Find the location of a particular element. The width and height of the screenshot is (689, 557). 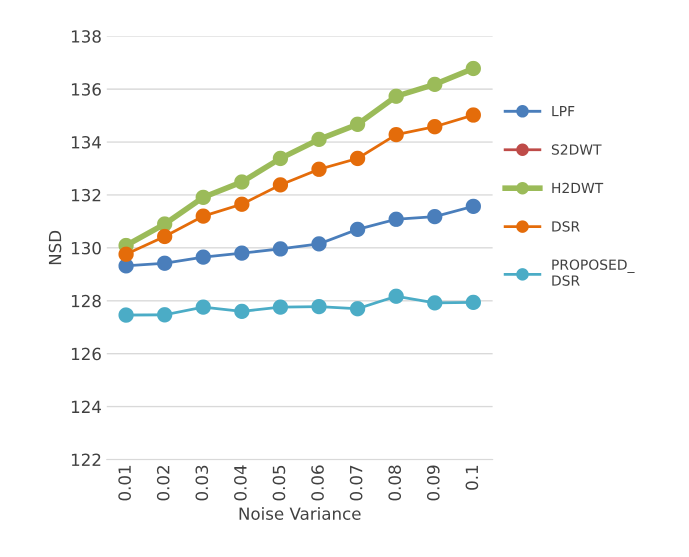

legend-label: LPF is located at coordinates (563, 111).